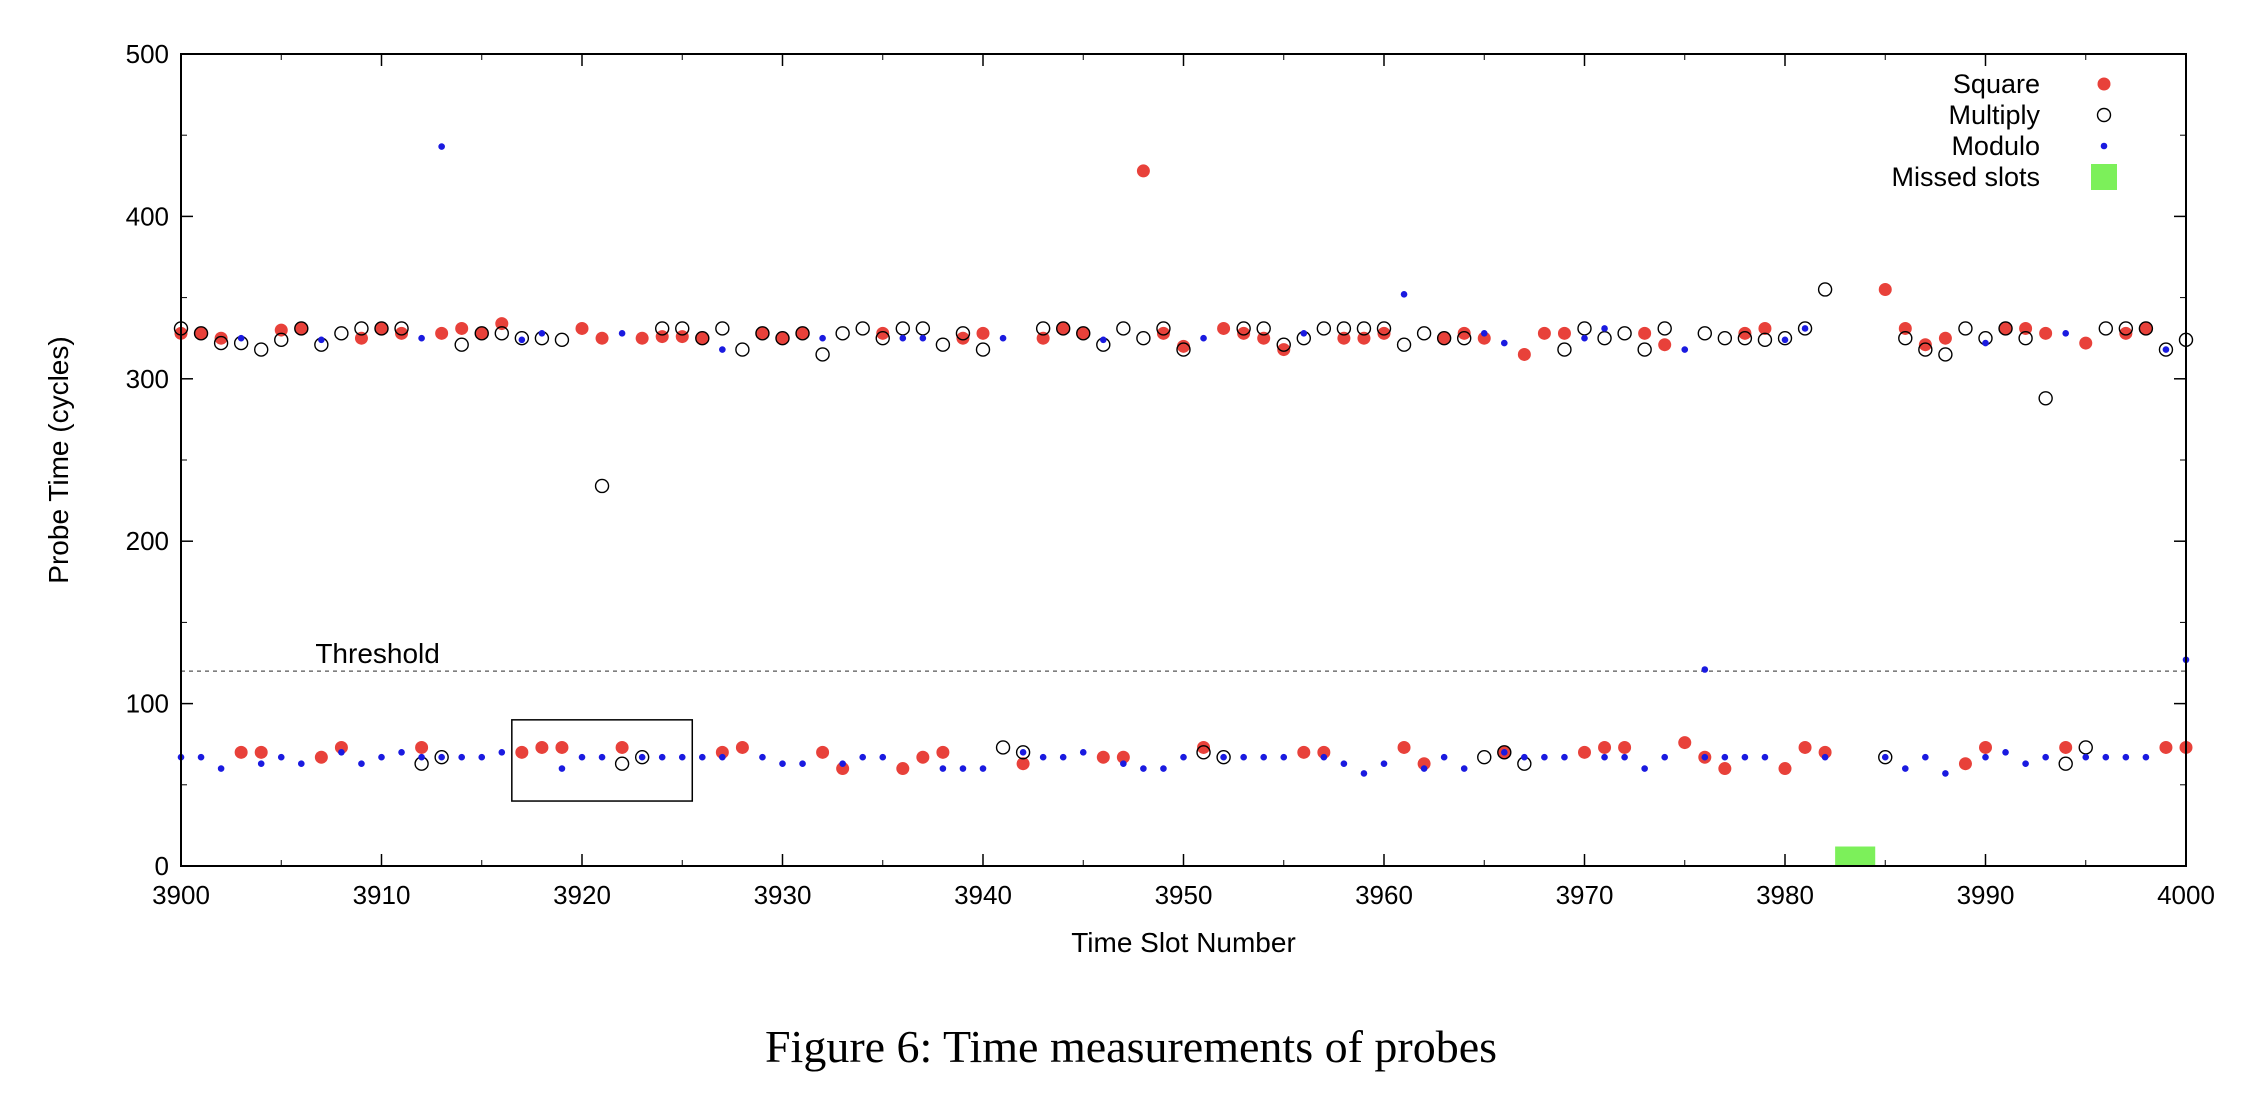  I want to click on y-tick-label: 100, so click(147, 704).